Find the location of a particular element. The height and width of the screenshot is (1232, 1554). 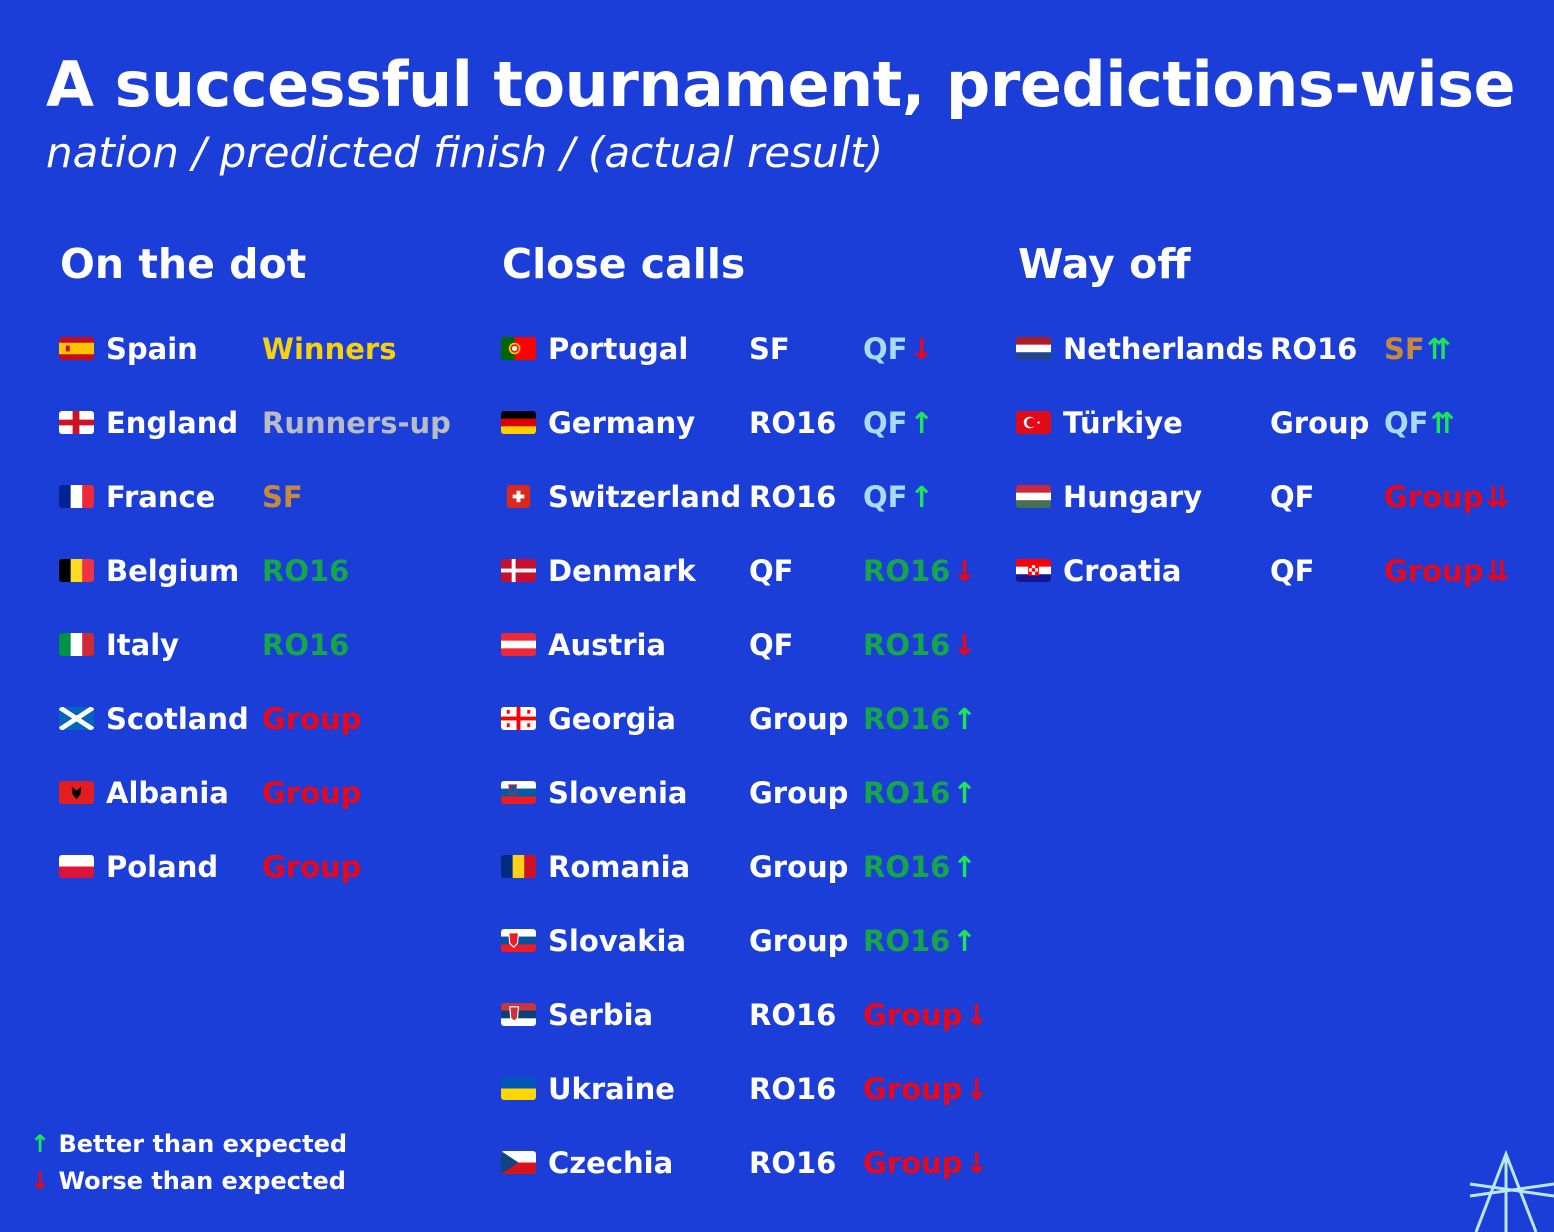

nation-name: Slovakia is located at coordinates (617, 941).